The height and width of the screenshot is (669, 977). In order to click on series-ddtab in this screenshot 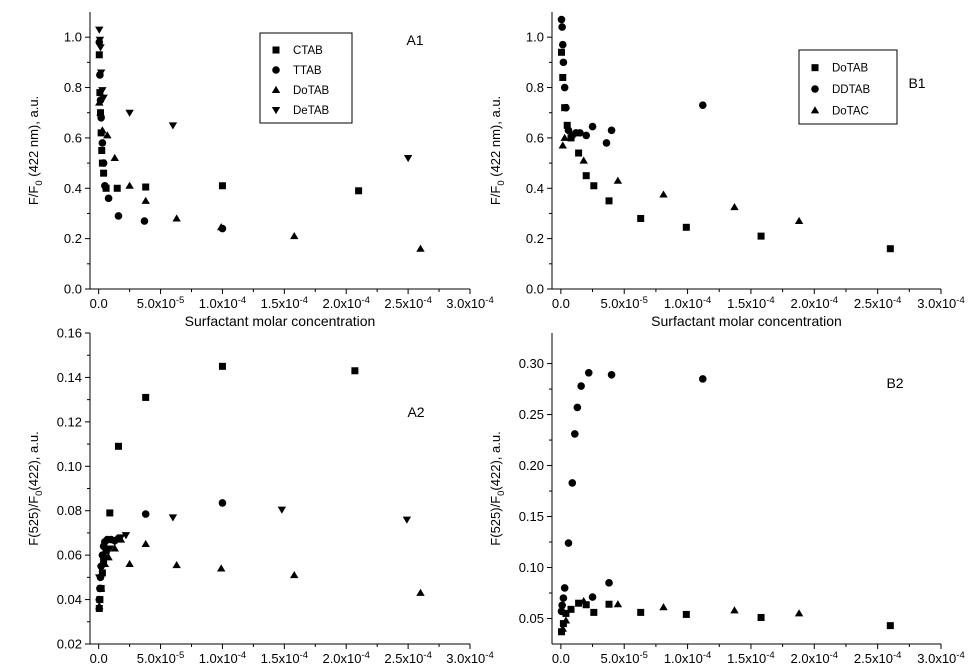, I will do `click(632, 492)`.